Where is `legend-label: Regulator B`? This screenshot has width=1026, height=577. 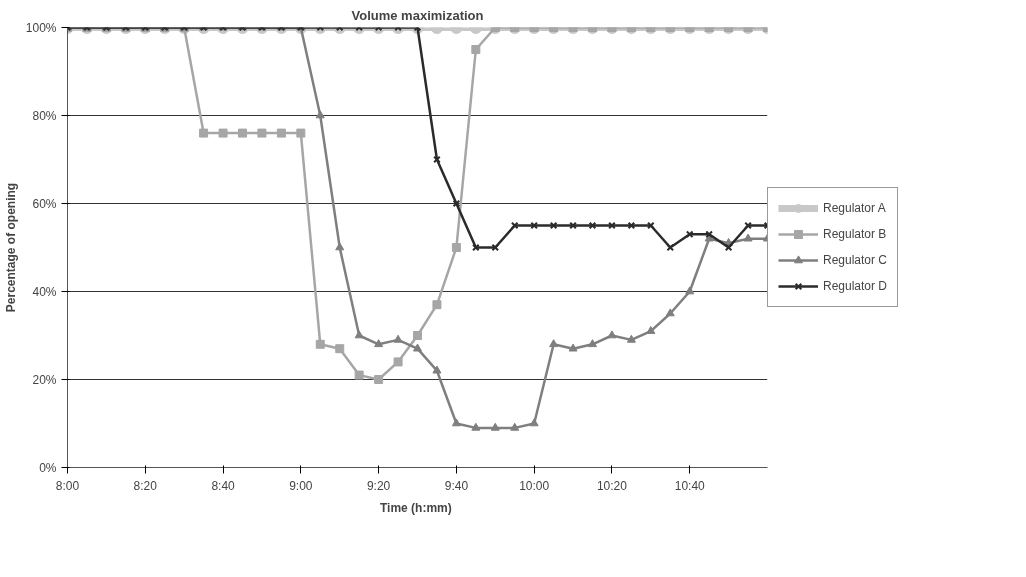 legend-label: Regulator B is located at coordinates (855, 234).